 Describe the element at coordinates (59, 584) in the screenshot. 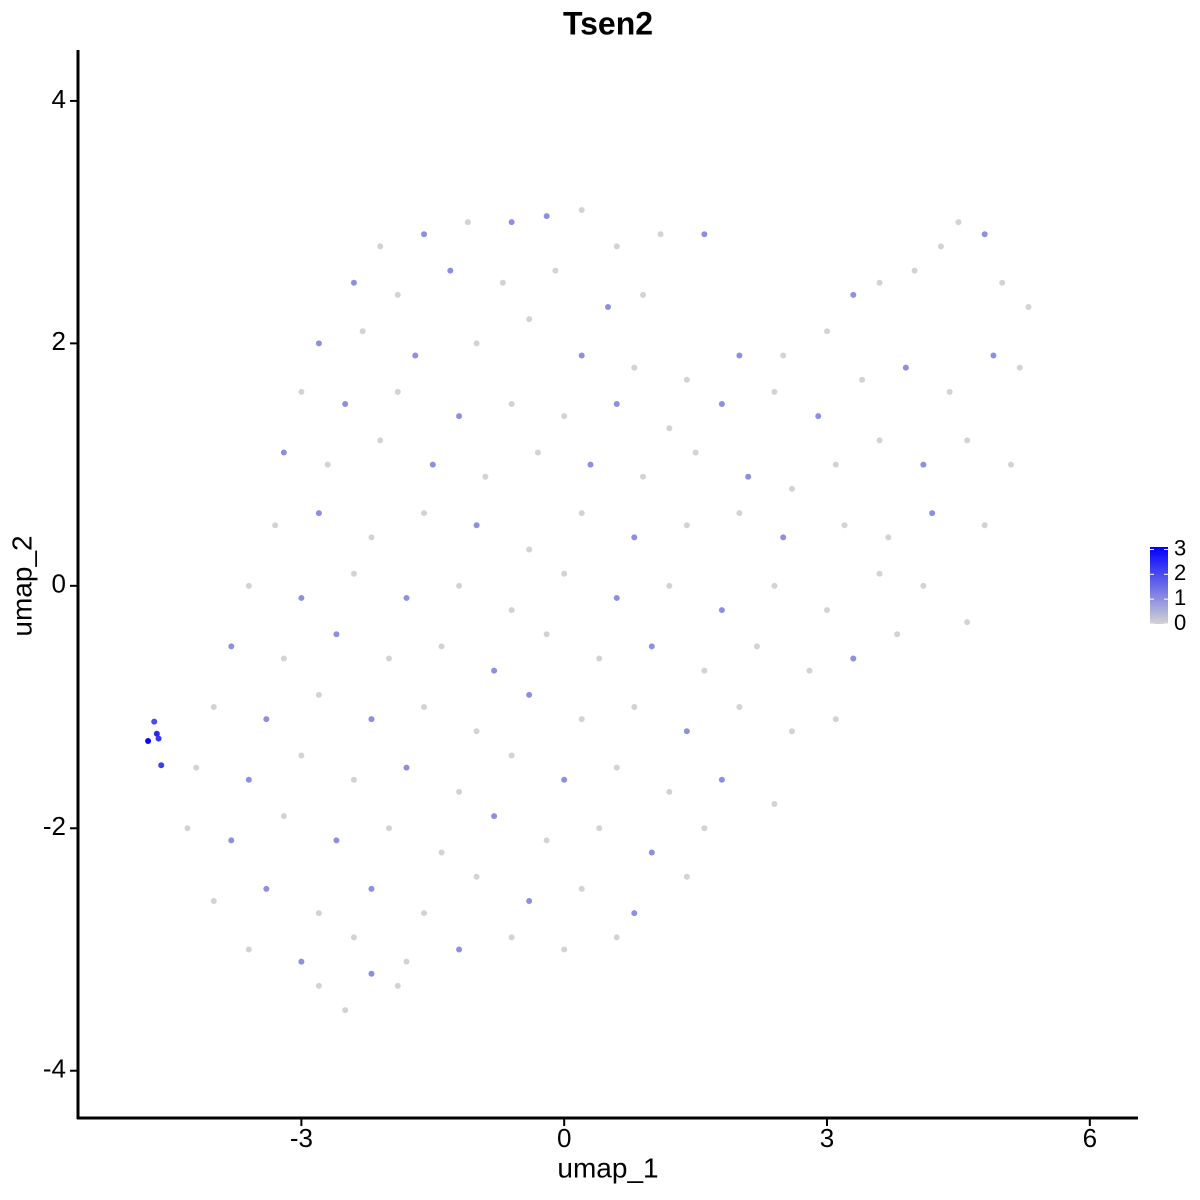

I see `y-tick-label: 0` at that location.